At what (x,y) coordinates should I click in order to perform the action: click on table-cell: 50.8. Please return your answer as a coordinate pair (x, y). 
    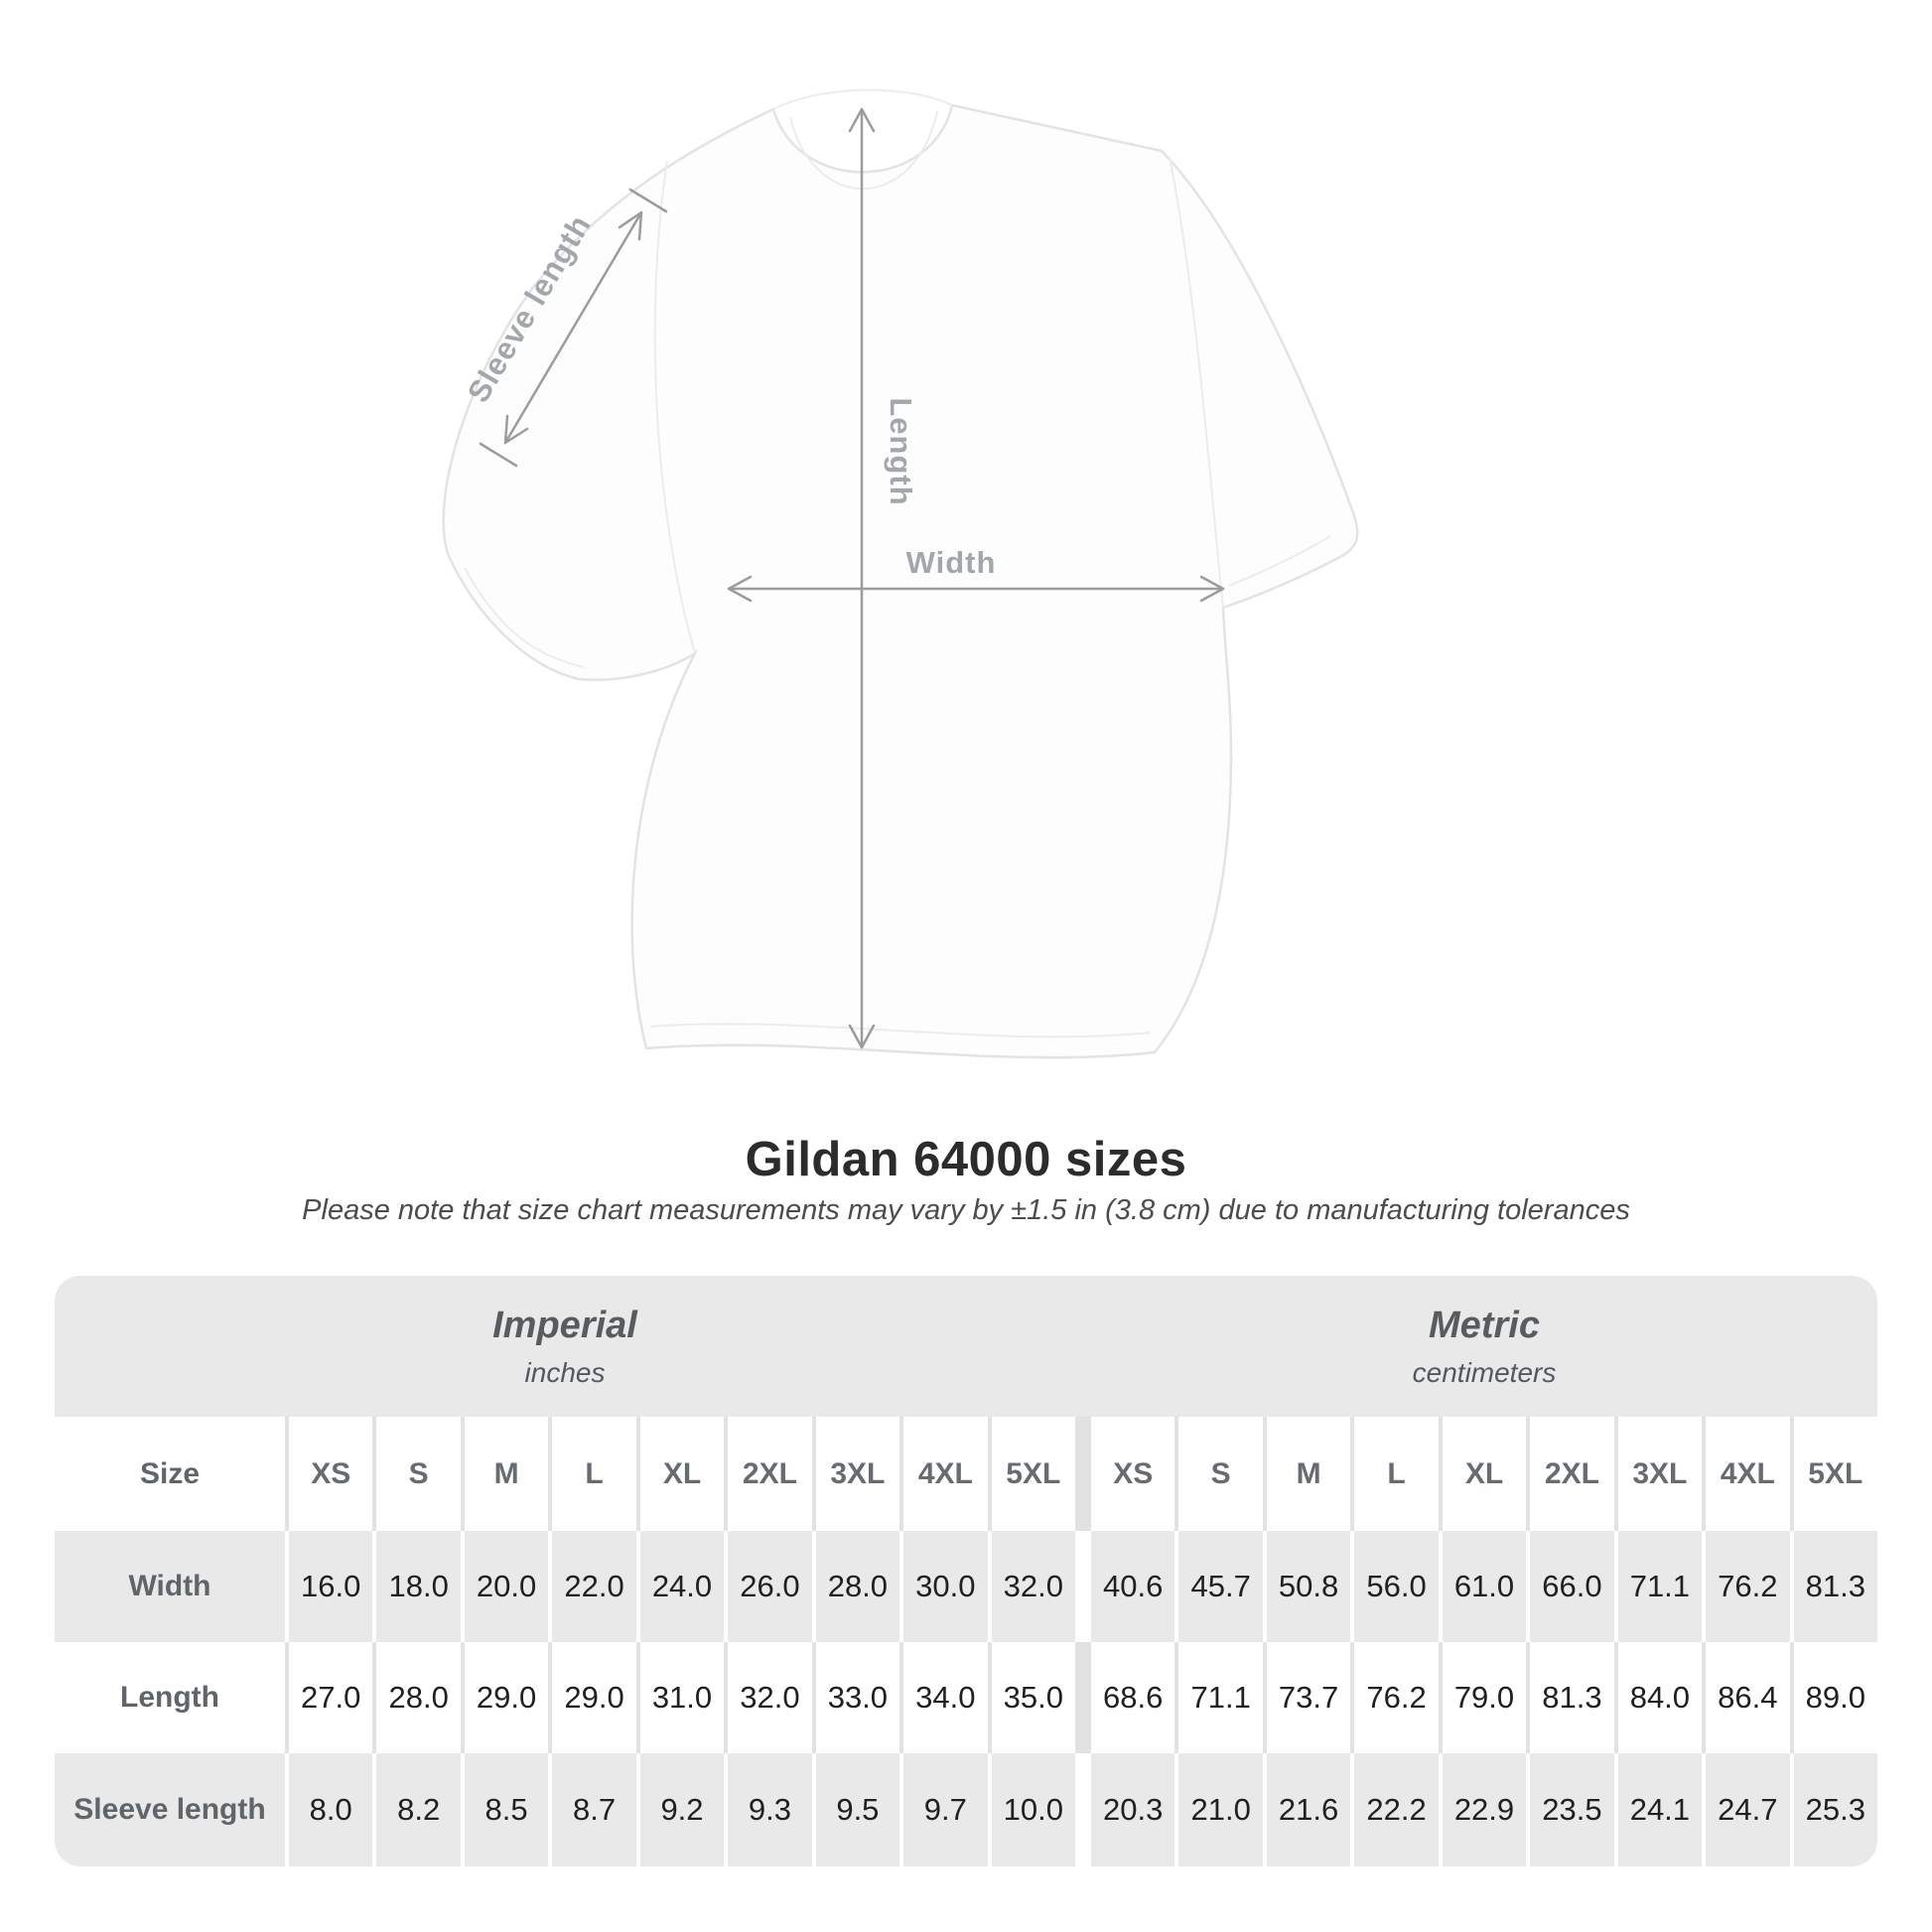
    Looking at the image, I should click on (1308, 1587).